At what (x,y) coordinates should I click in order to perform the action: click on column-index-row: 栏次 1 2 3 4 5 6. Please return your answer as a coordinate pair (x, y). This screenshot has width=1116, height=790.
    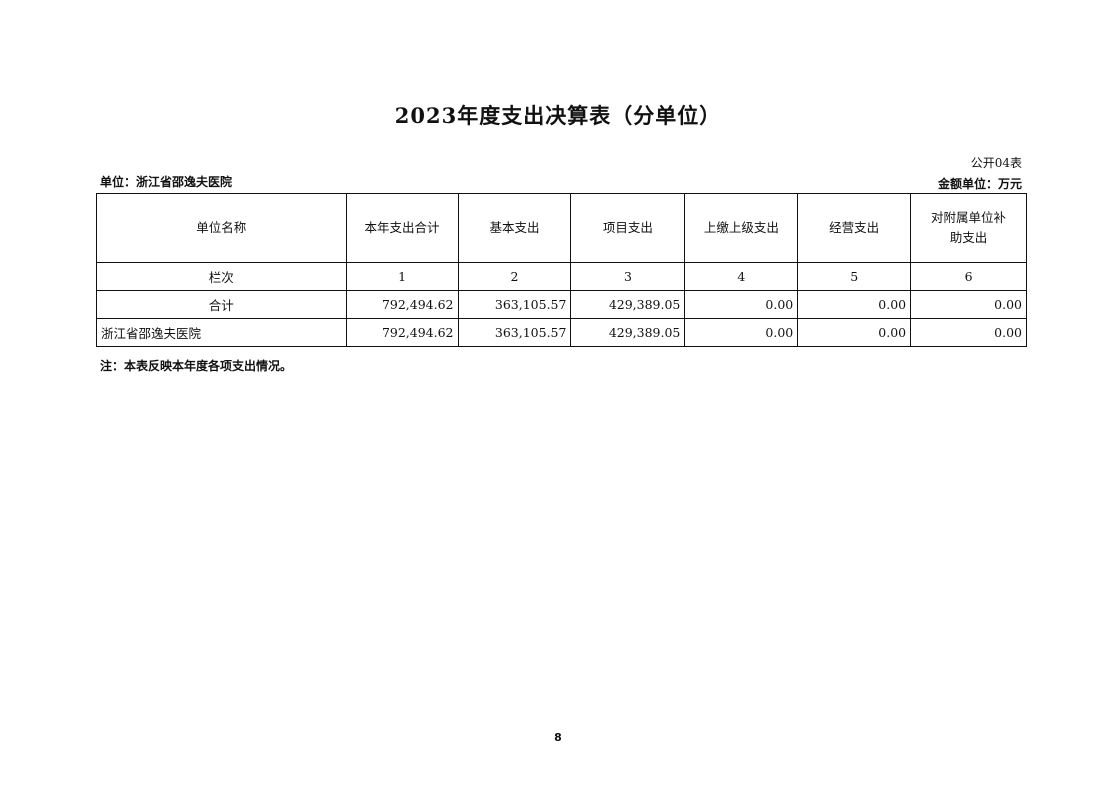
    Looking at the image, I should click on (561, 276).